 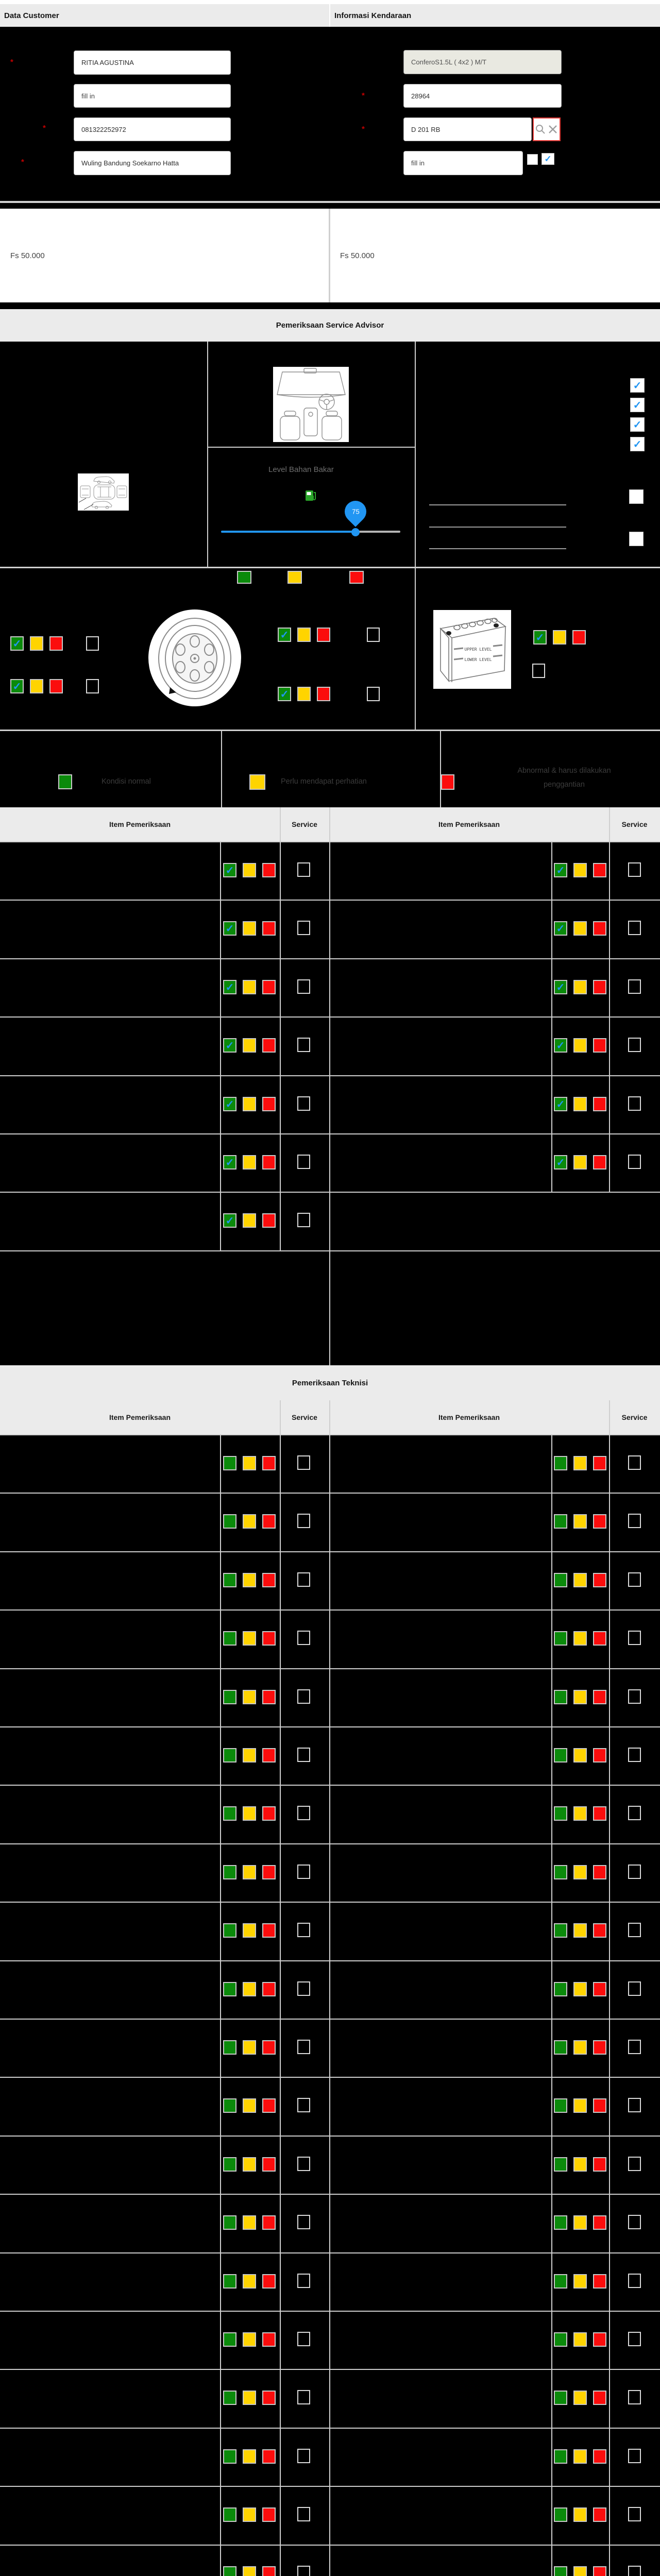 What do you see at coordinates (304, 635) in the screenshot?
I see `tire-front-right-status-yellow` at bounding box center [304, 635].